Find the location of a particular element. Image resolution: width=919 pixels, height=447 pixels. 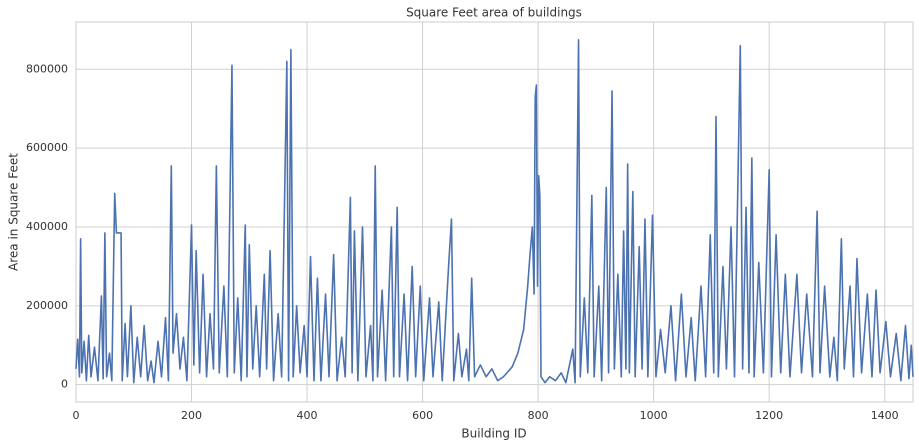

y-tick-label: 600000 is located at coordinates (47, 147).